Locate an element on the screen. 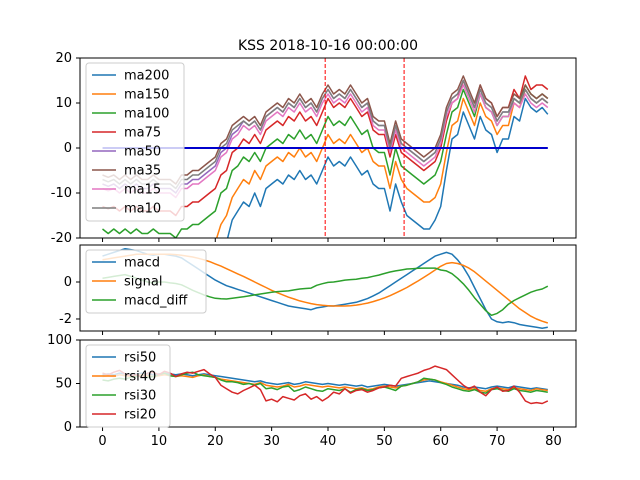  legend-label-macd_diff: macd_diff is located at coordinates (156, 301).